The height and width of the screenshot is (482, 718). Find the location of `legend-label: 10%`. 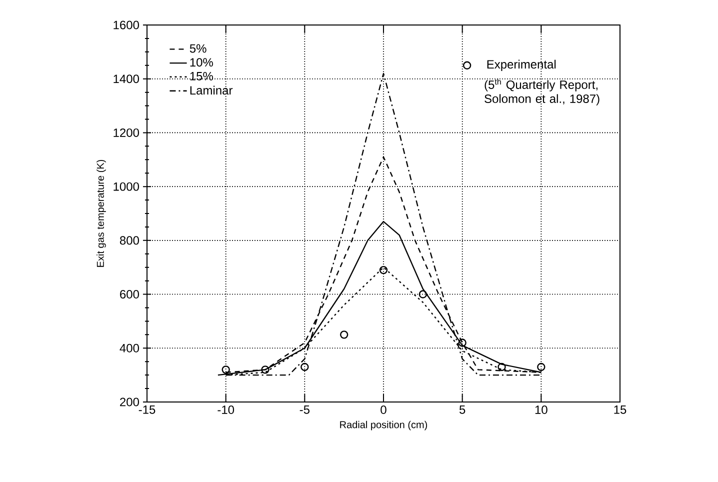

legend-label: 10% is located at coordinates (201, 62).